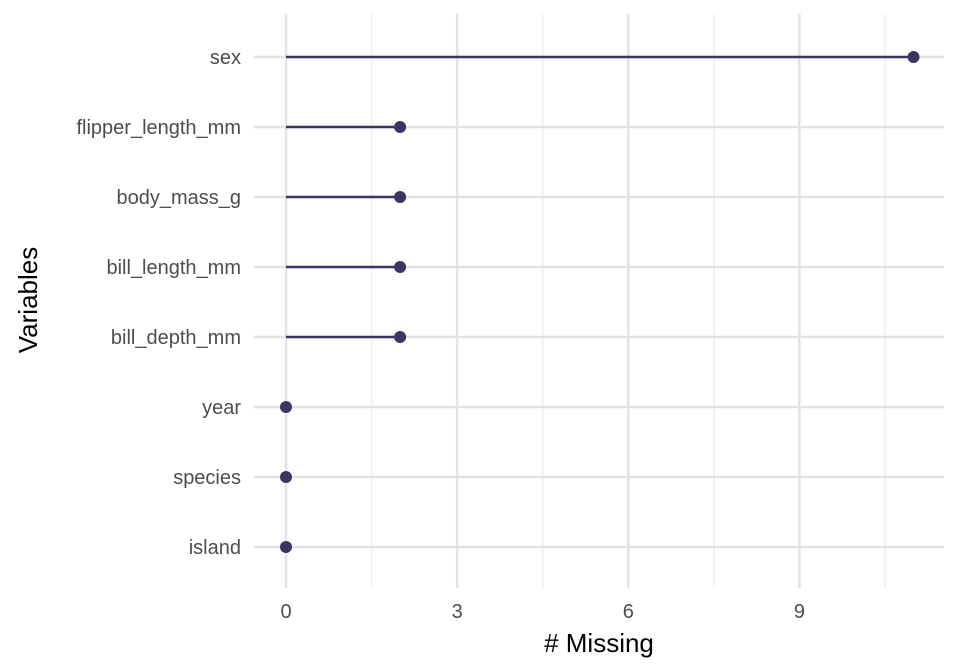  Describe the element at coordinates (285, 612) in the screenshot. I see `x-tick-label: 0` at that location.